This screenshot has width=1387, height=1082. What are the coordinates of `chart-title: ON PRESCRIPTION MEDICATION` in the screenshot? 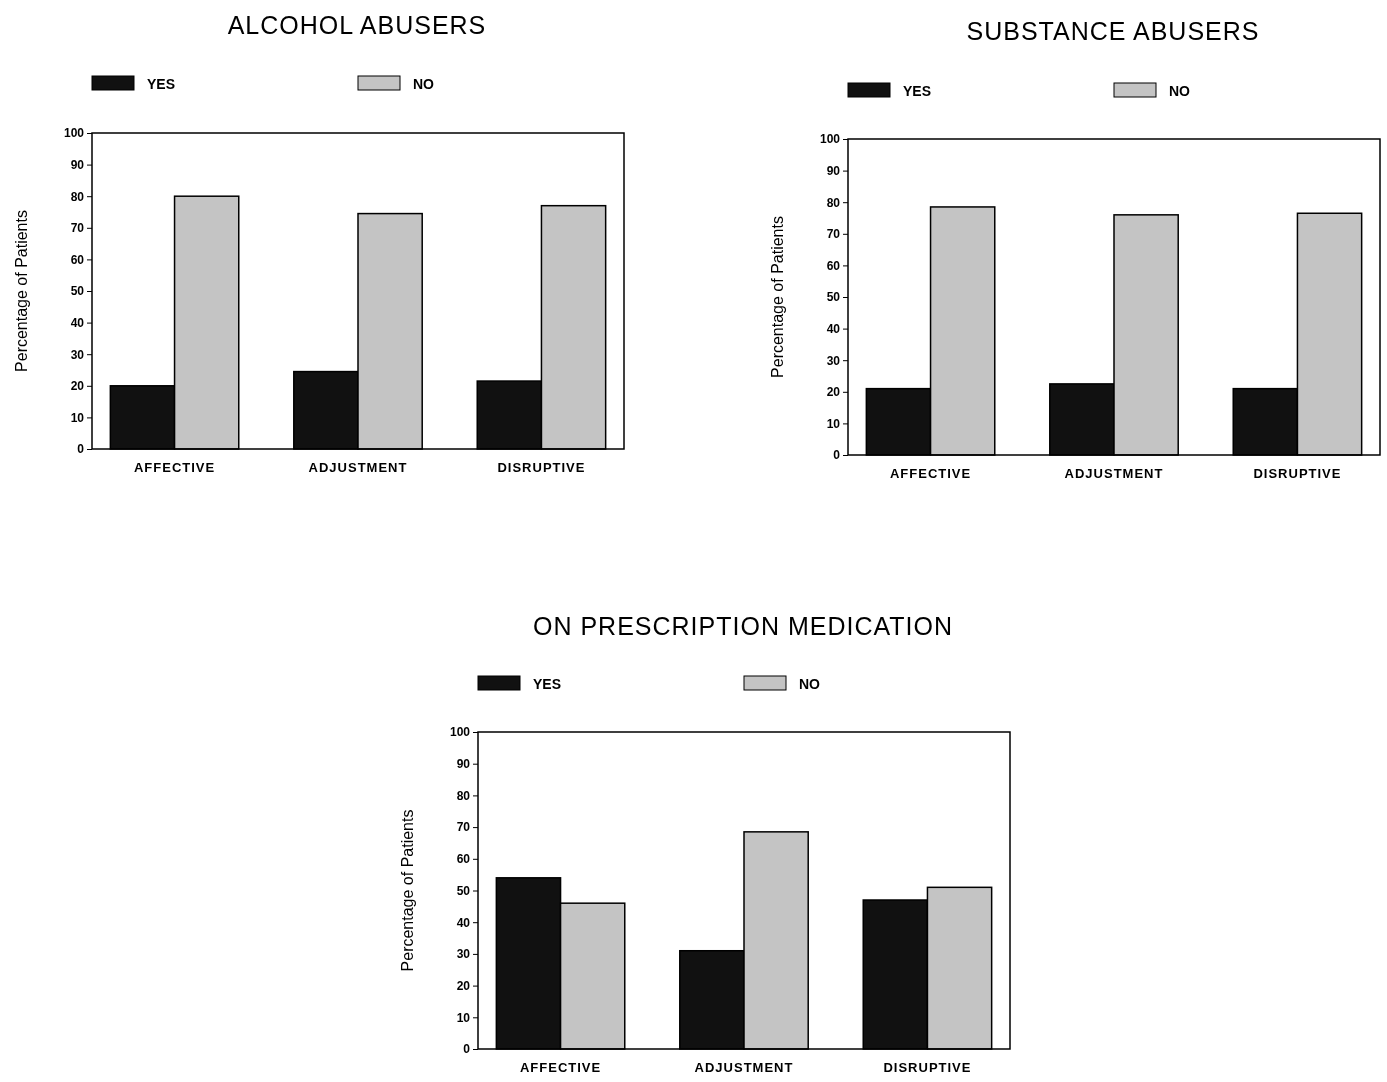 It's located at (743, 626).